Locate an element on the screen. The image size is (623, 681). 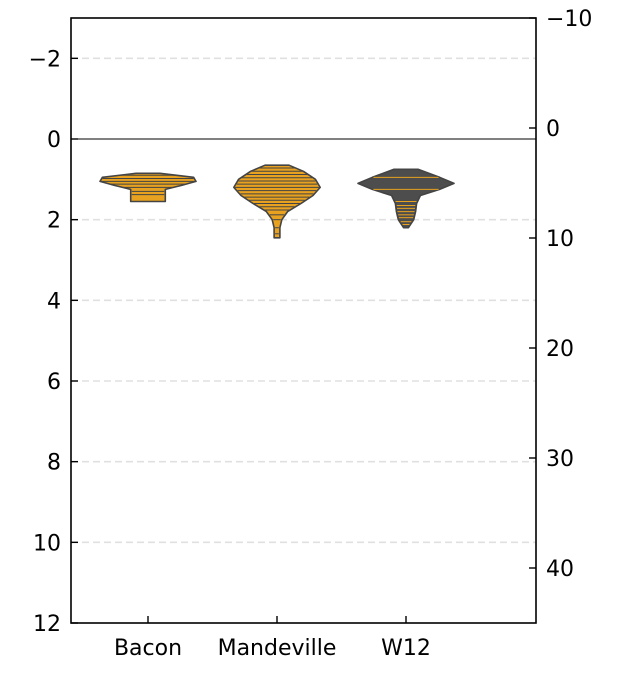
right-y-axis: −10 0 10 20 30 40 is located at coordinates (560, 294).